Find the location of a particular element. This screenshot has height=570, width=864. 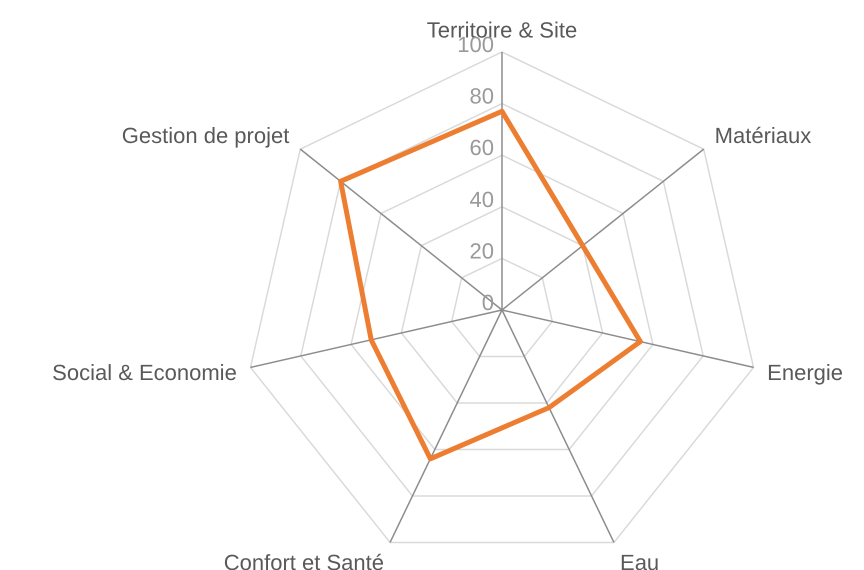

y-tick-label: 80 is located at coordinates (482, 96).